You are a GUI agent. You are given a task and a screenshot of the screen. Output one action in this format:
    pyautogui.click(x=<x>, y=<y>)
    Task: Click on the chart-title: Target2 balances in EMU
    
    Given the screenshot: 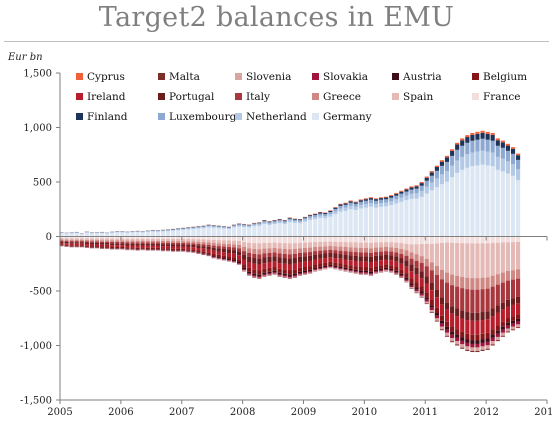 What is the action you would take?
    pyautogui.click(x=276, y=17)
    